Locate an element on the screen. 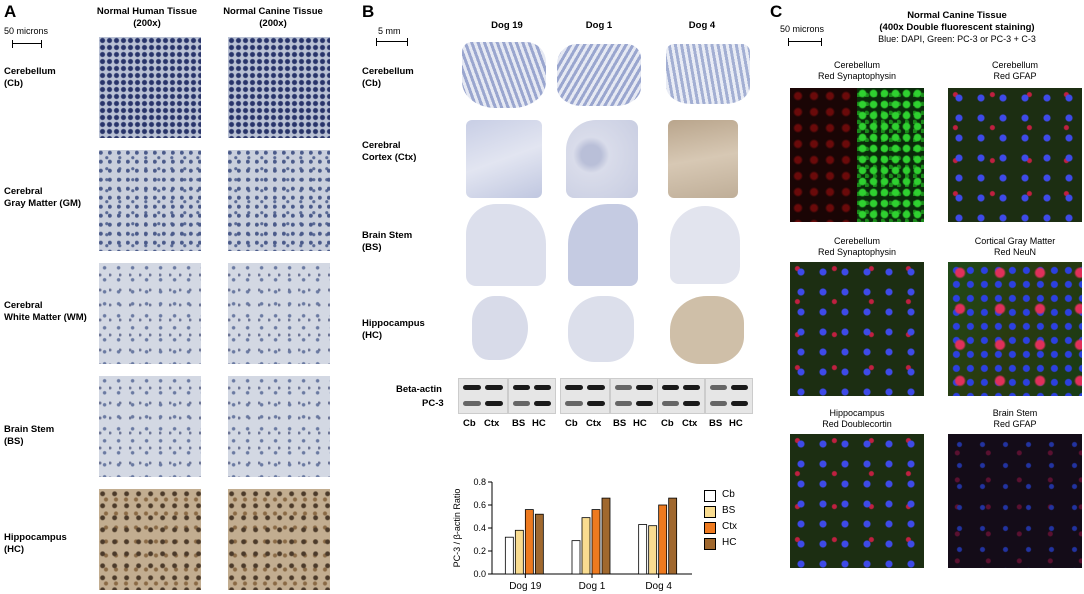  fluor-title-6: Brain Stem Red GFAP is located at coordinates (1015, 418).